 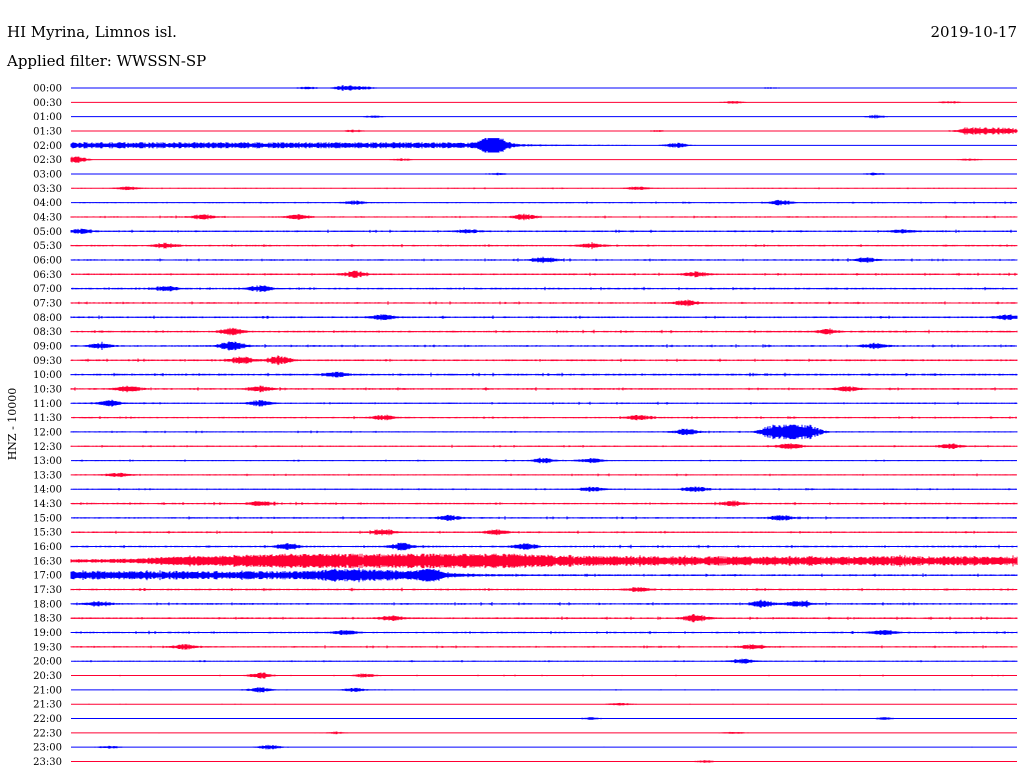 What do you see at coordinates (106, 61) in the screenshot?
I see `filter-label: Applied filter: WWSSN-SP` at bounding box center [106, 61].